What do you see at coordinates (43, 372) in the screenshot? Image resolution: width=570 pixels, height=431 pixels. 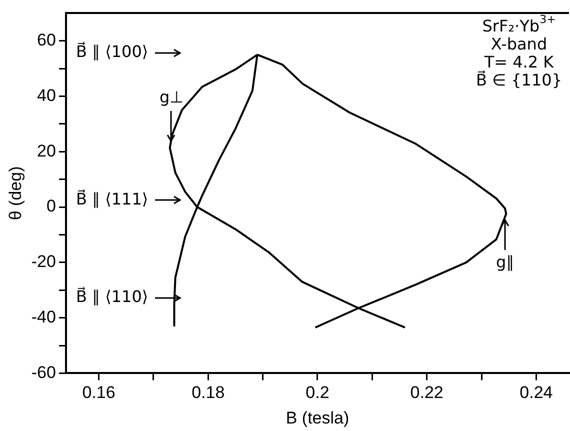 I see `y-tick-label: -60` at bounding box center [43, 372].